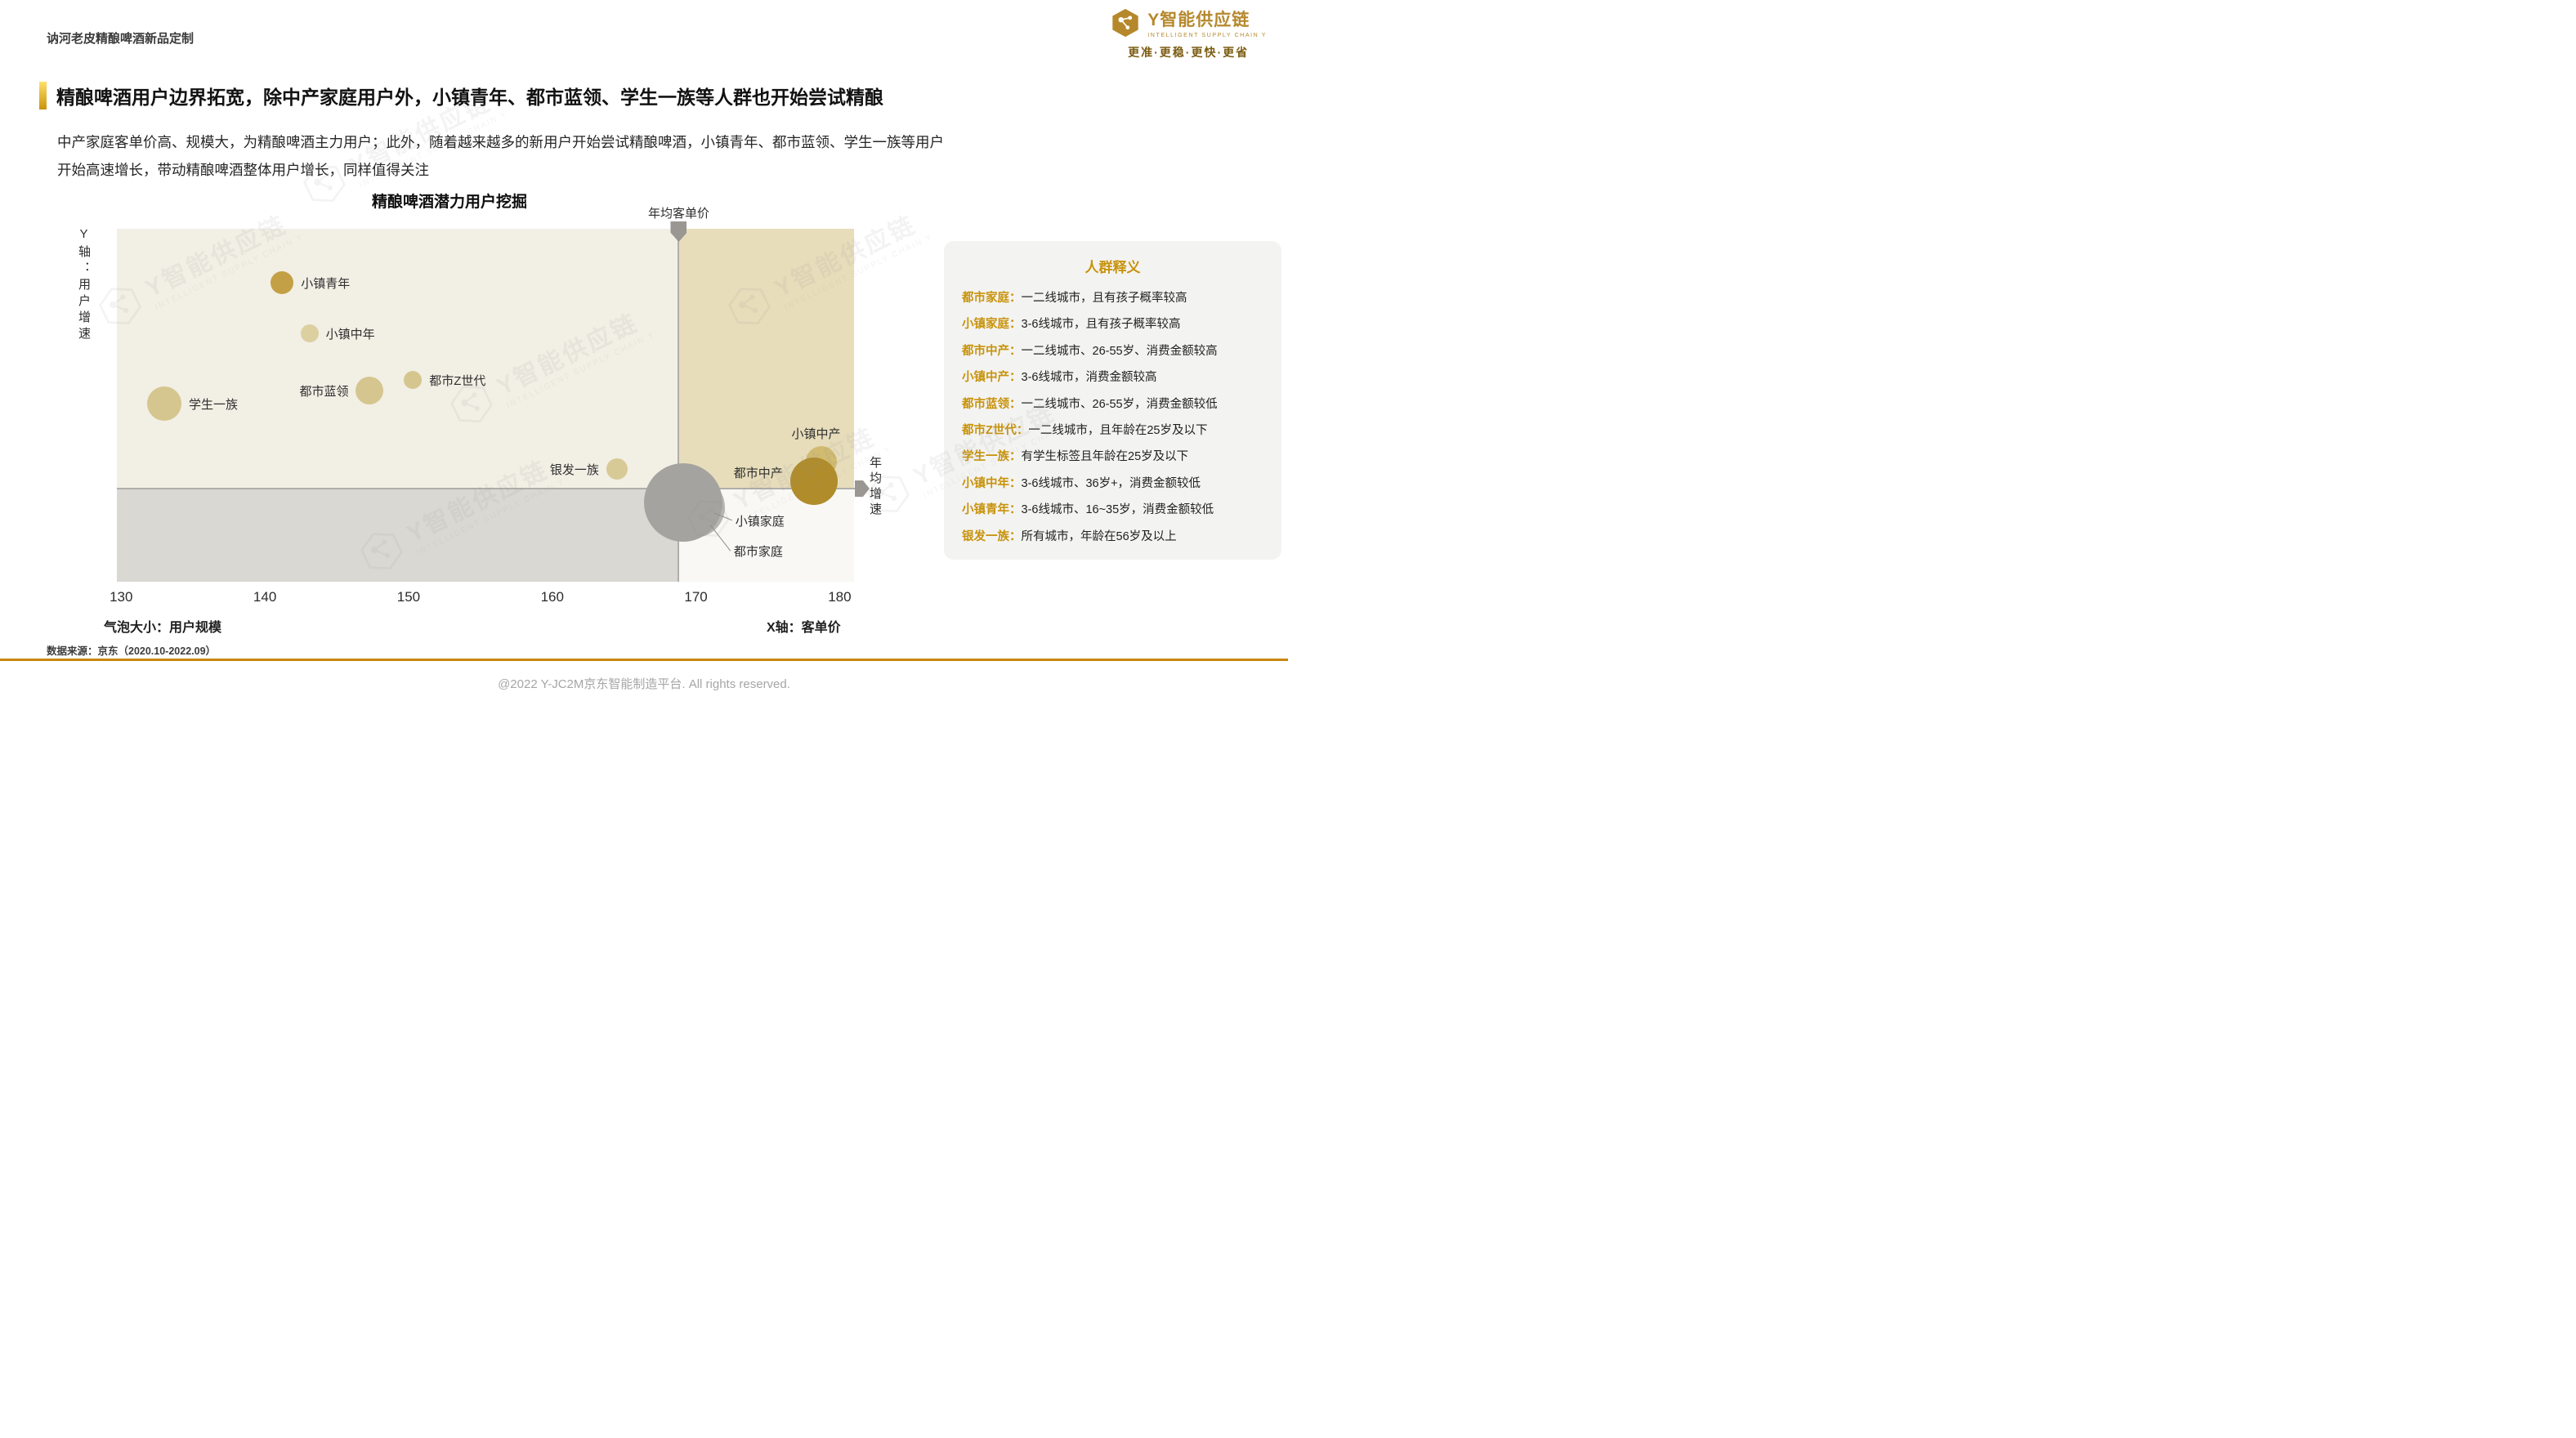  What do you see at coordinates (243, 170) in the screenshot?
I see `body-line-2: 开始高速增长，带动精酿啤酒整体用户增长，同样值得关注` at bounding box center [243, 170].